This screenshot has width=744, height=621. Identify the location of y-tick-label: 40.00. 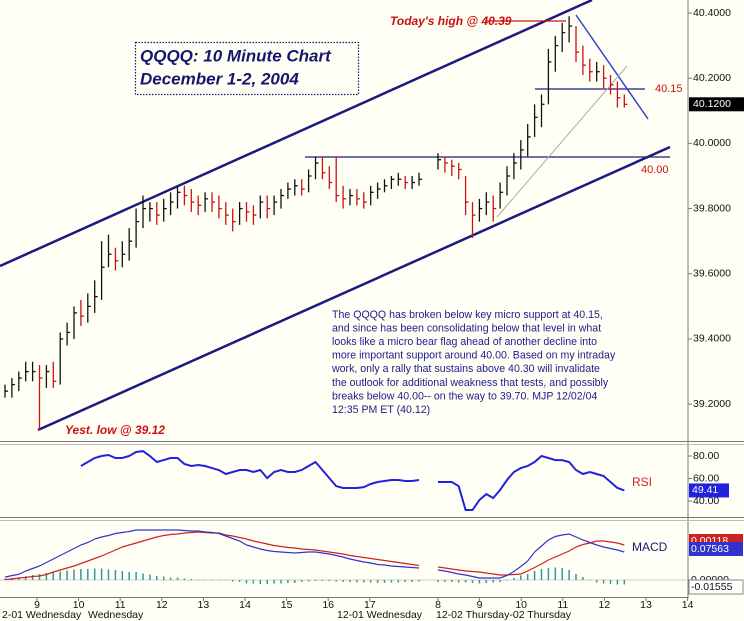
(706, 501).